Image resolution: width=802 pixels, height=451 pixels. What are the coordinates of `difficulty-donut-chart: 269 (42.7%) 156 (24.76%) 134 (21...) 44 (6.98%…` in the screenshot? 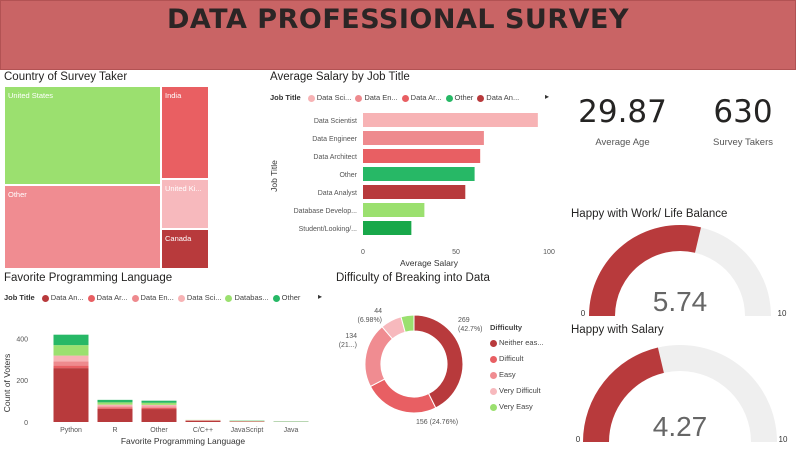 It's located at (410, 370).